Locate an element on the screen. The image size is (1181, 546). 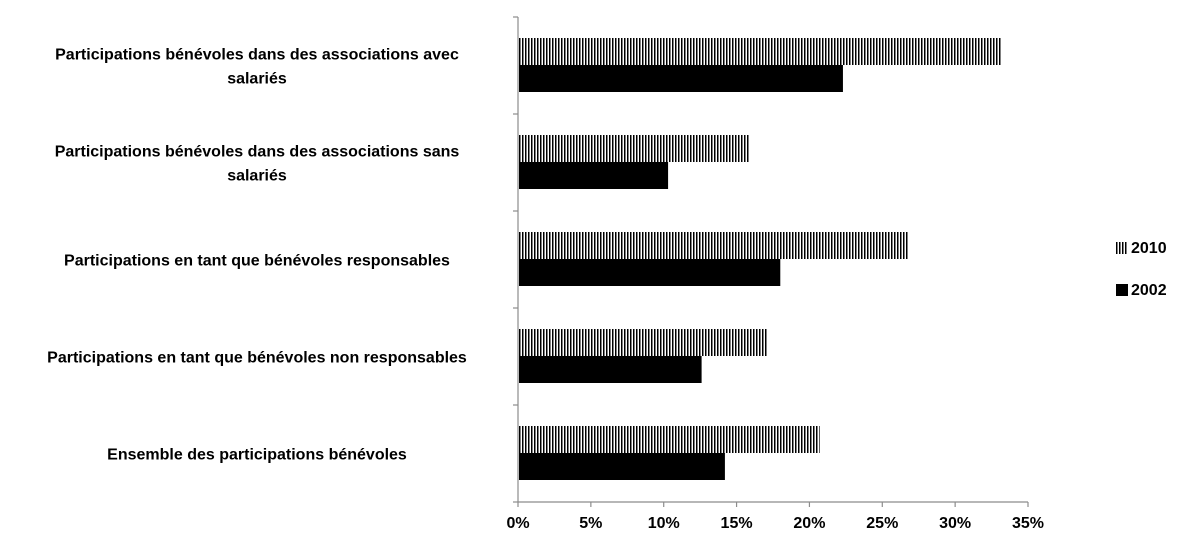
category-label-line: Ensemble des participations bénévoles is located at coordinates (257, 455).